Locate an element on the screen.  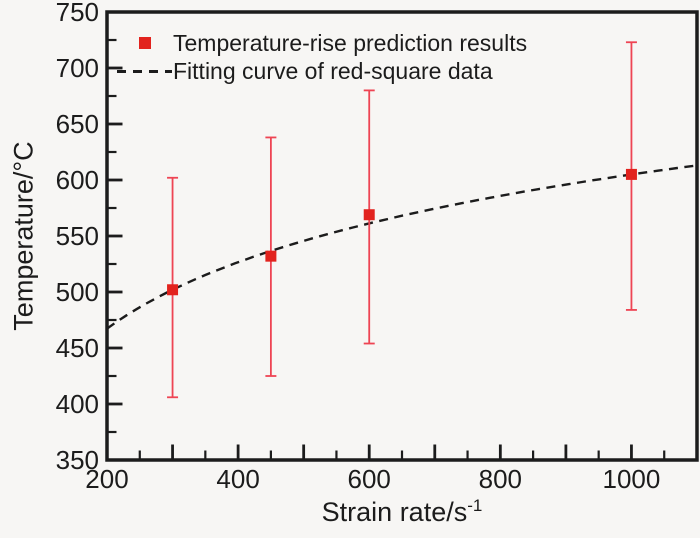
legend-label-fit: Fitting curve of red-square data is located at coordinates (333, 71).